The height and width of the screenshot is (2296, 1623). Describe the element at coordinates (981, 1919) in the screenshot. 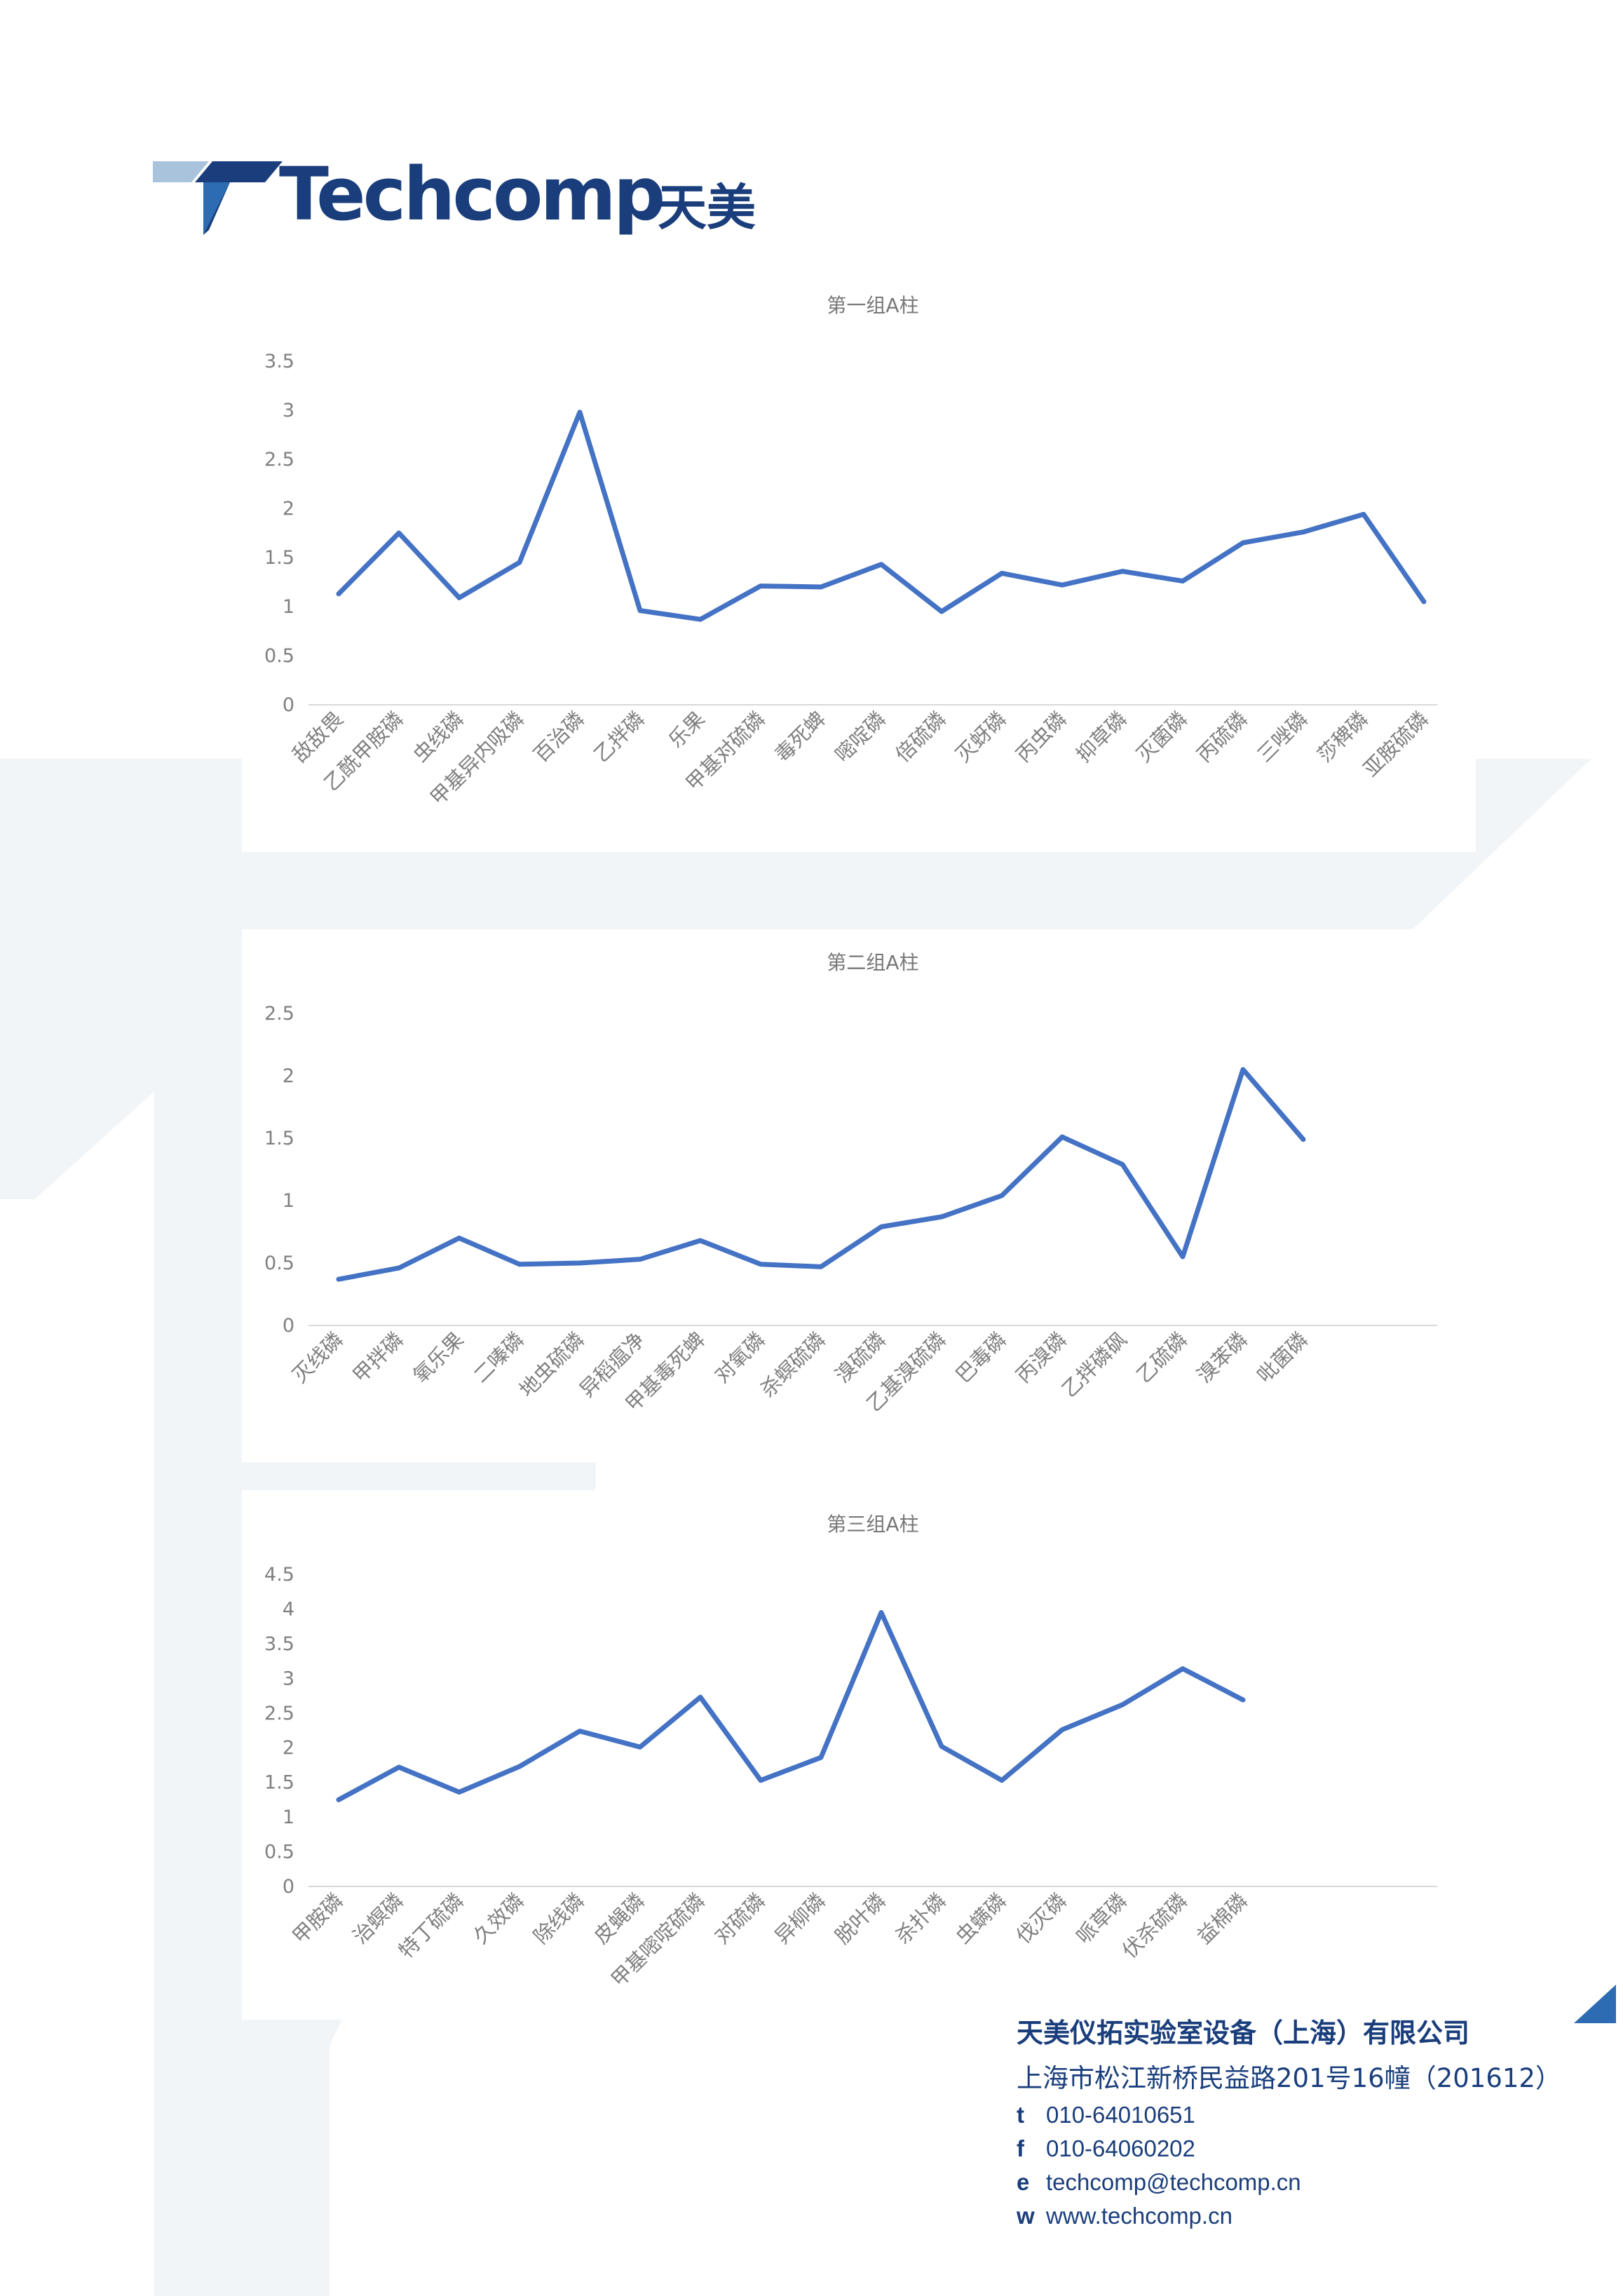

I see `x-tick-label: 虫螨磷` at that location.